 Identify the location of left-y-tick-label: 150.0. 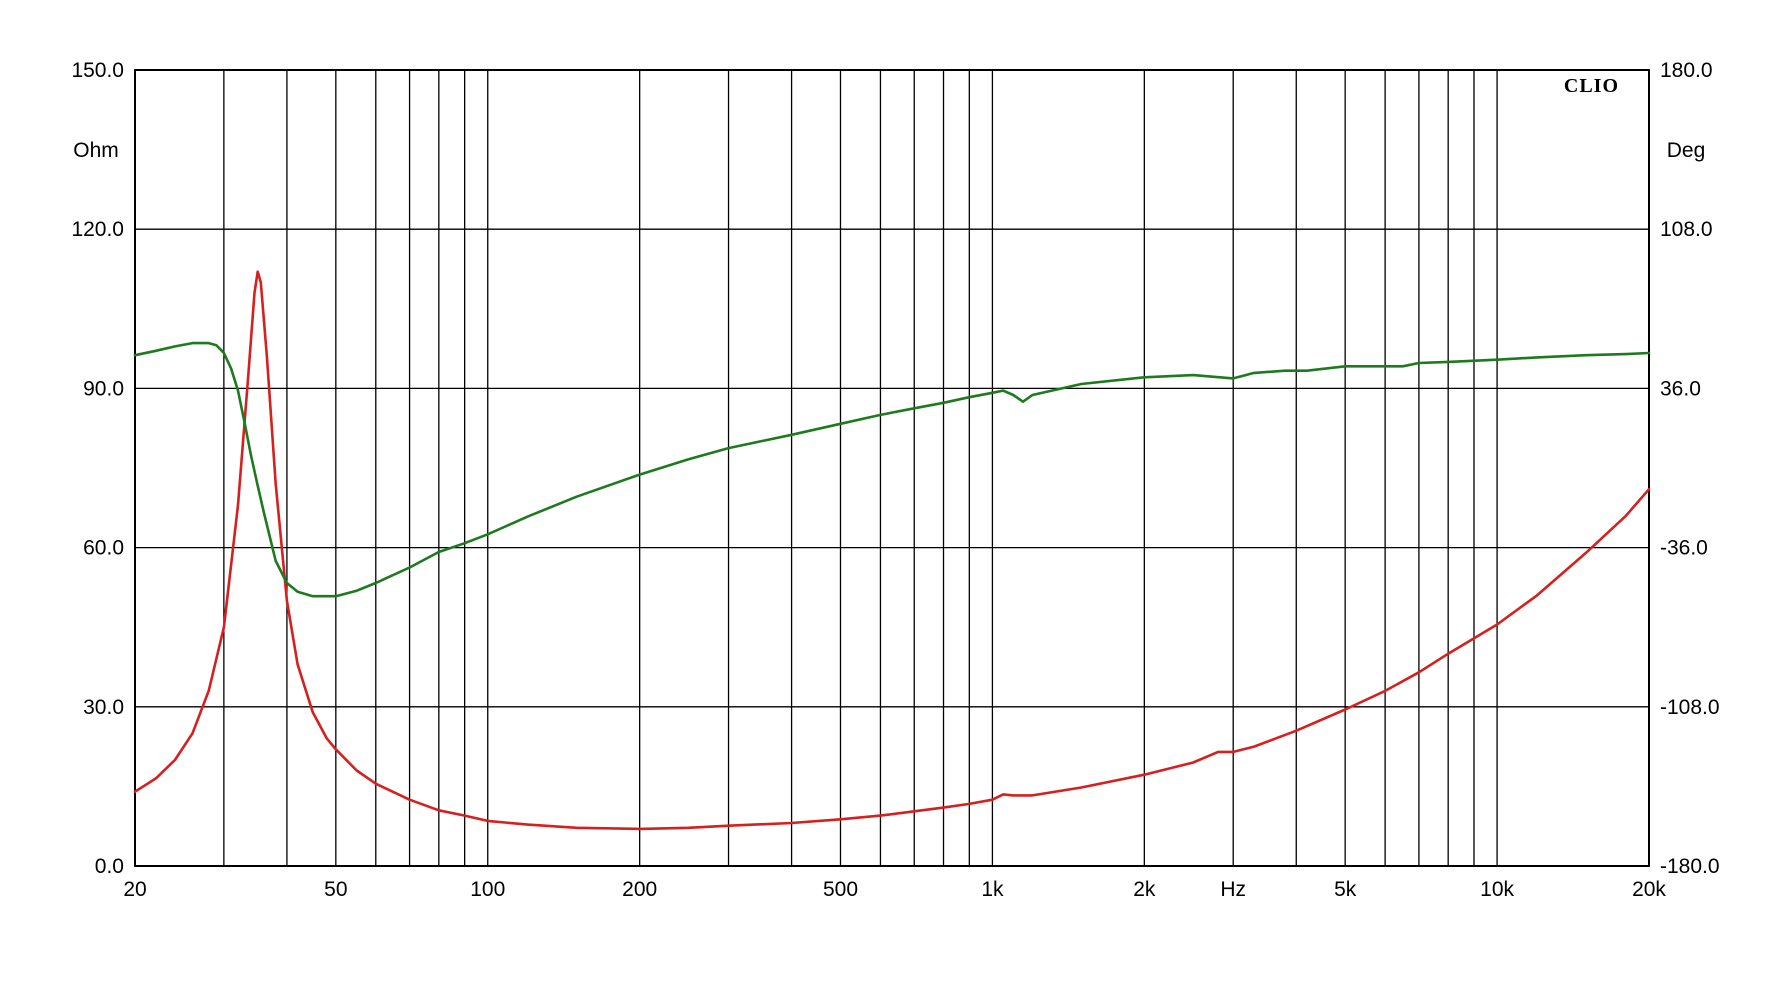
(97, 70).